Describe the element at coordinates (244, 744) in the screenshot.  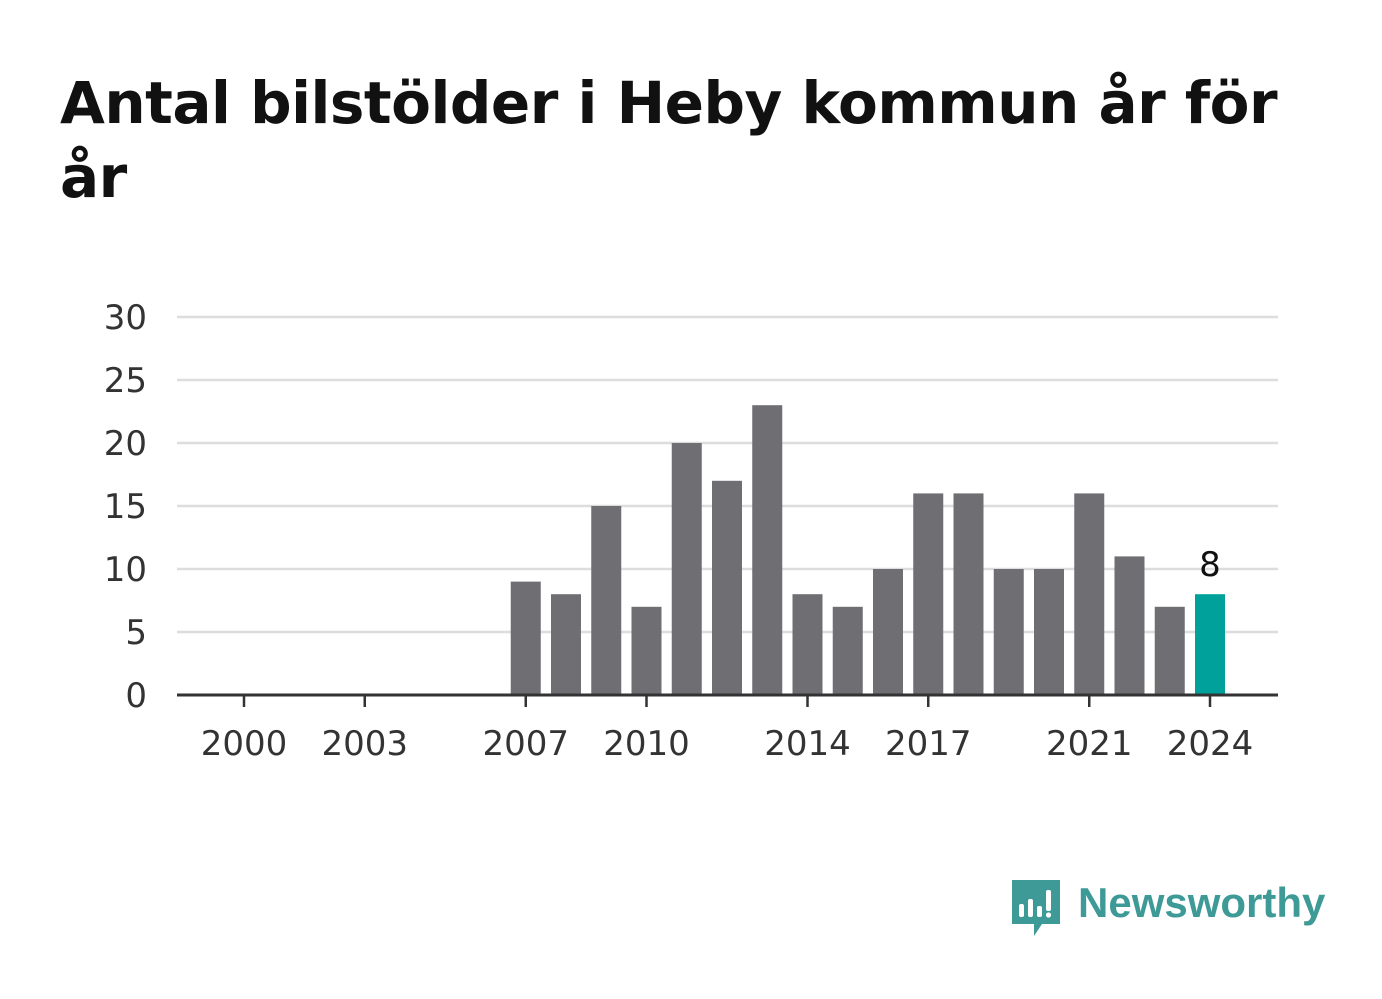
I see `x-tick-label: 2000` at that location.